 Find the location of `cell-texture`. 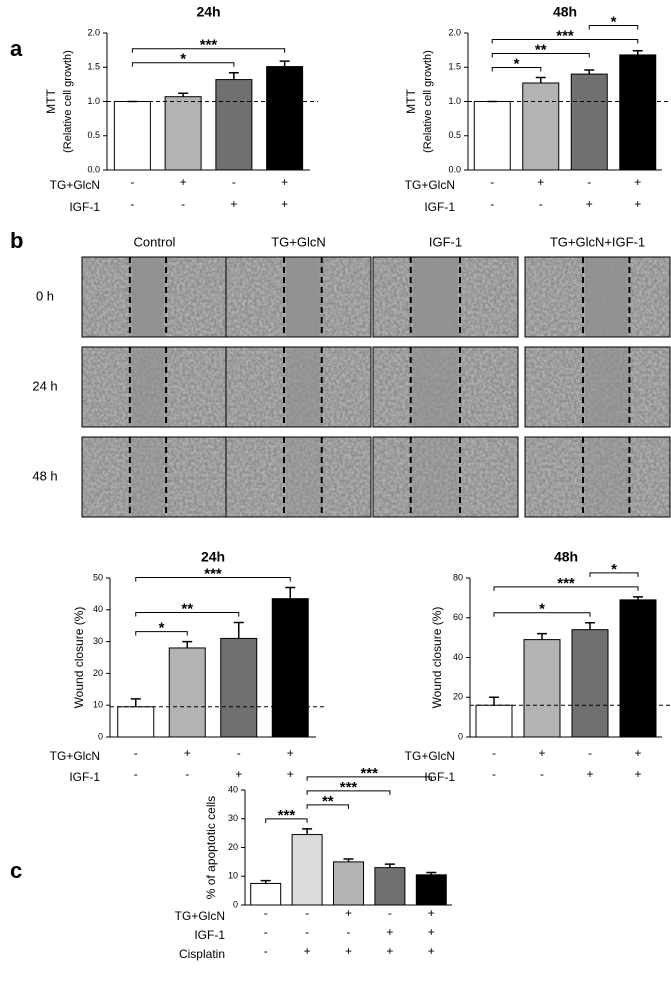

cell-texture is located at coordinates (154, 477).